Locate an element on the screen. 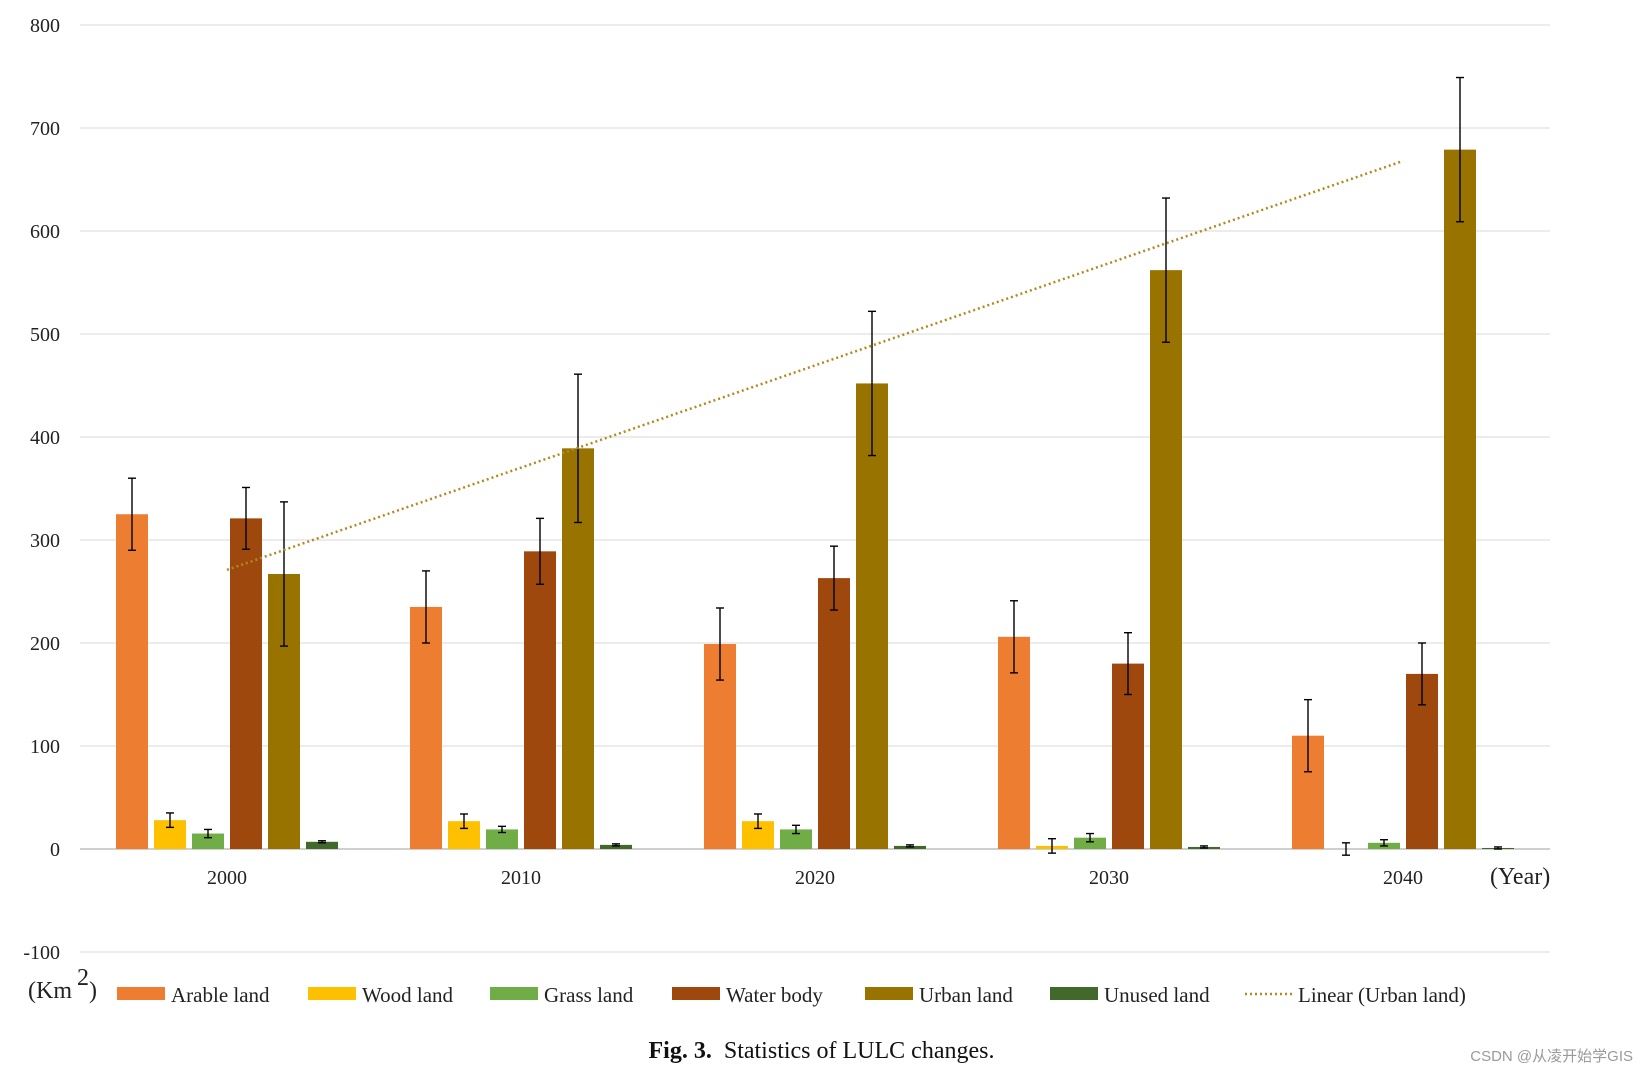 This screenshot has height=1070, width=1643. y-tick-label: 800 is located at coordinates (45, 26).